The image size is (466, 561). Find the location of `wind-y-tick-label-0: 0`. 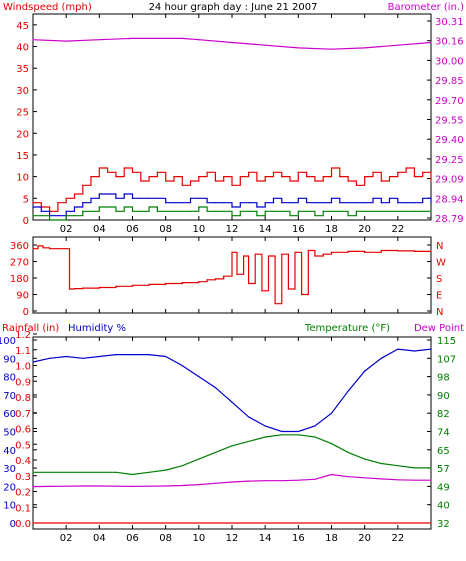

wind-y-tick-label-0: 0 is located at coordinates (26, 221).